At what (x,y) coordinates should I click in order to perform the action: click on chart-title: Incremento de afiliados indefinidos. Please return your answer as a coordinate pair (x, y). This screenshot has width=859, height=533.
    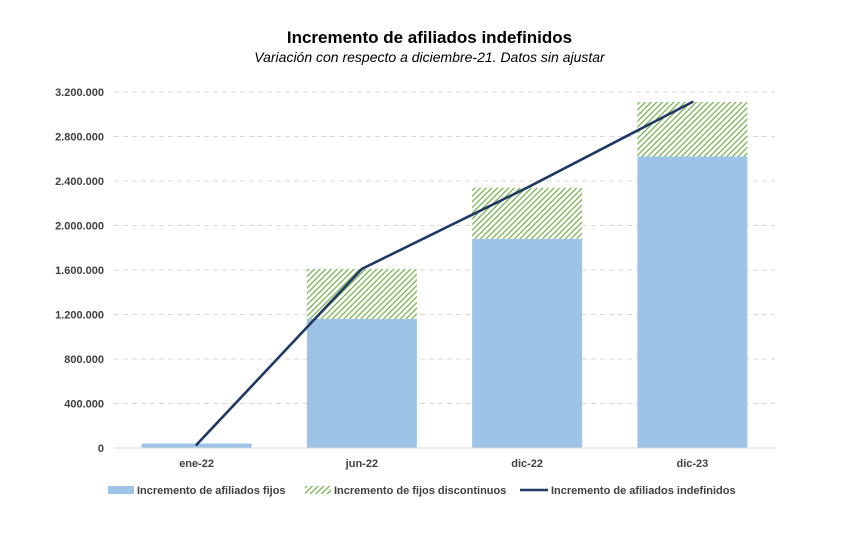
    Looking at the image, I should click on (429, 37).